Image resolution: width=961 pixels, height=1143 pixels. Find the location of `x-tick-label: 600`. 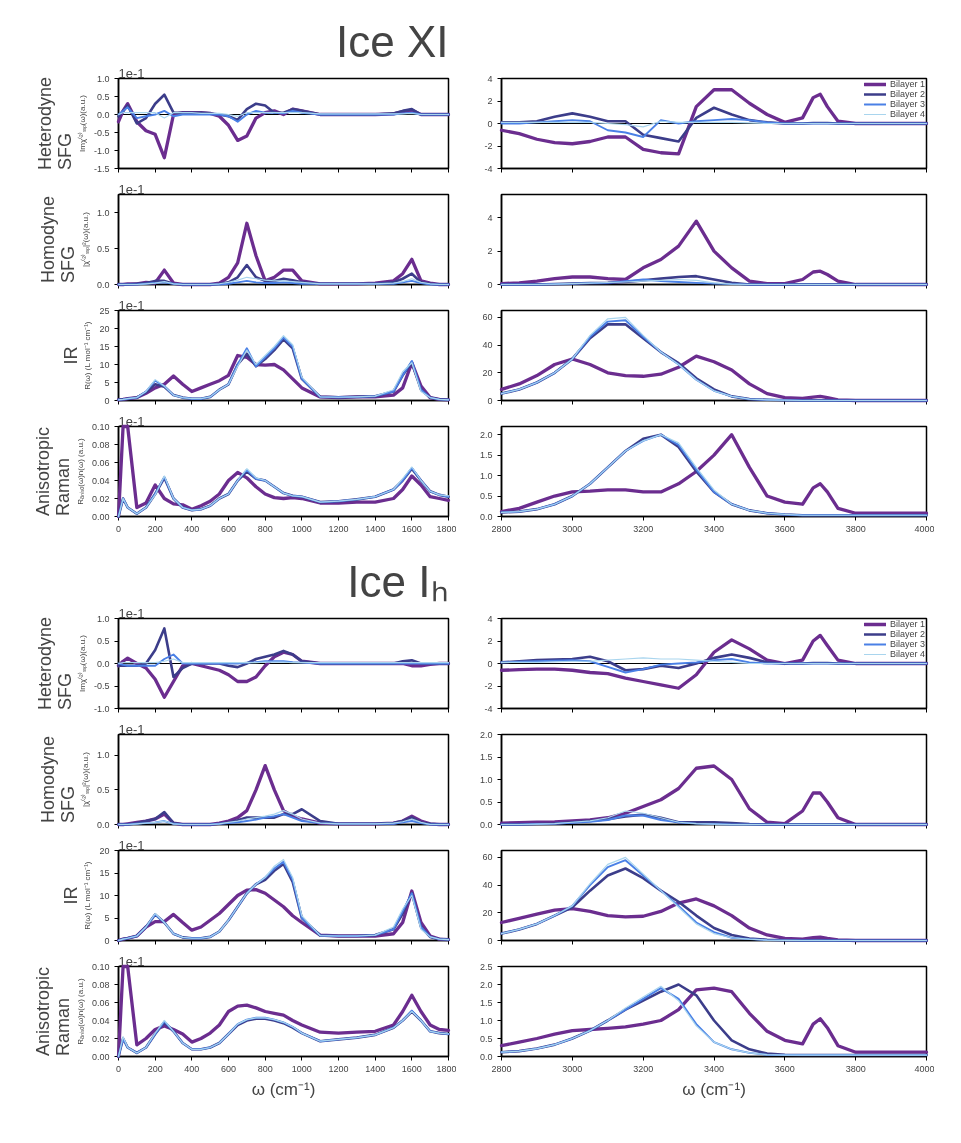

x-tick-label: 600 is located at coordinates (228, 528).